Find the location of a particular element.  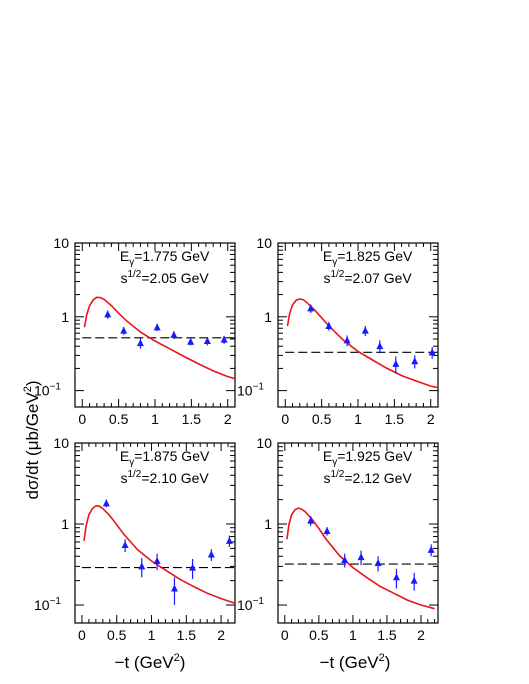

beam-energy-label: Eγ=1.875 GeV is located at coordinates (165, 458).